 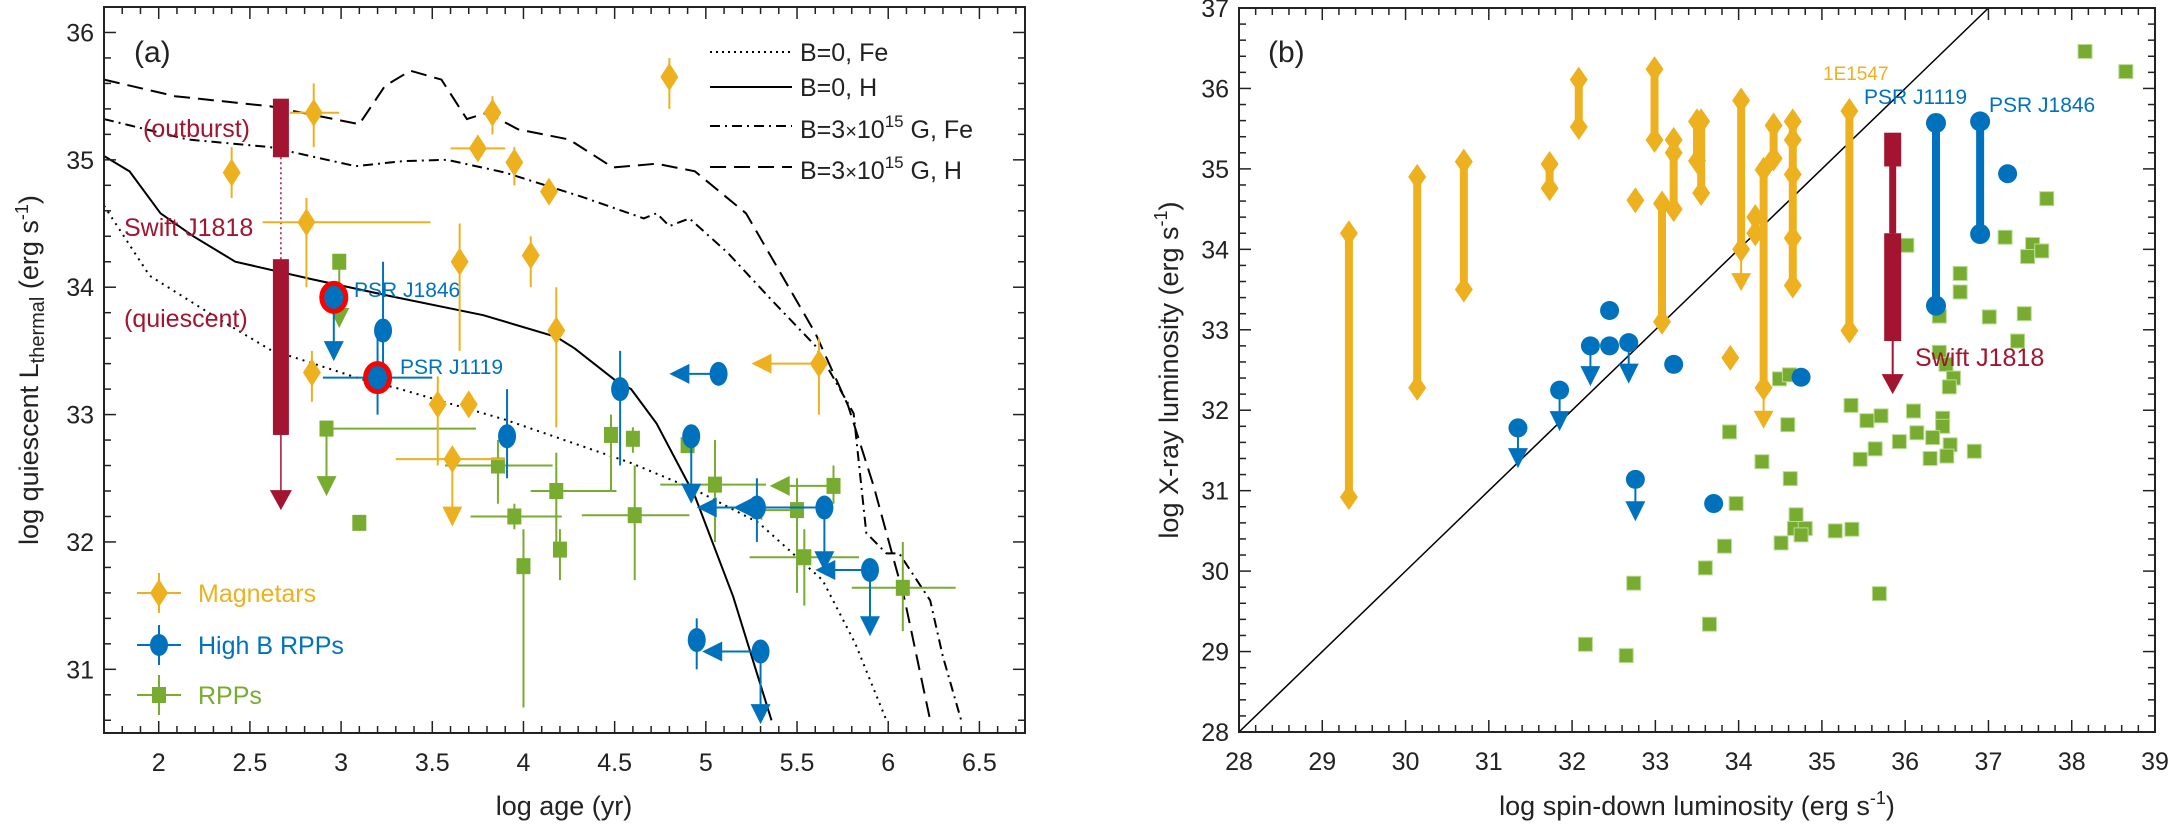 I want to click on highlight-ring-marker, so click(x=334, y=297).